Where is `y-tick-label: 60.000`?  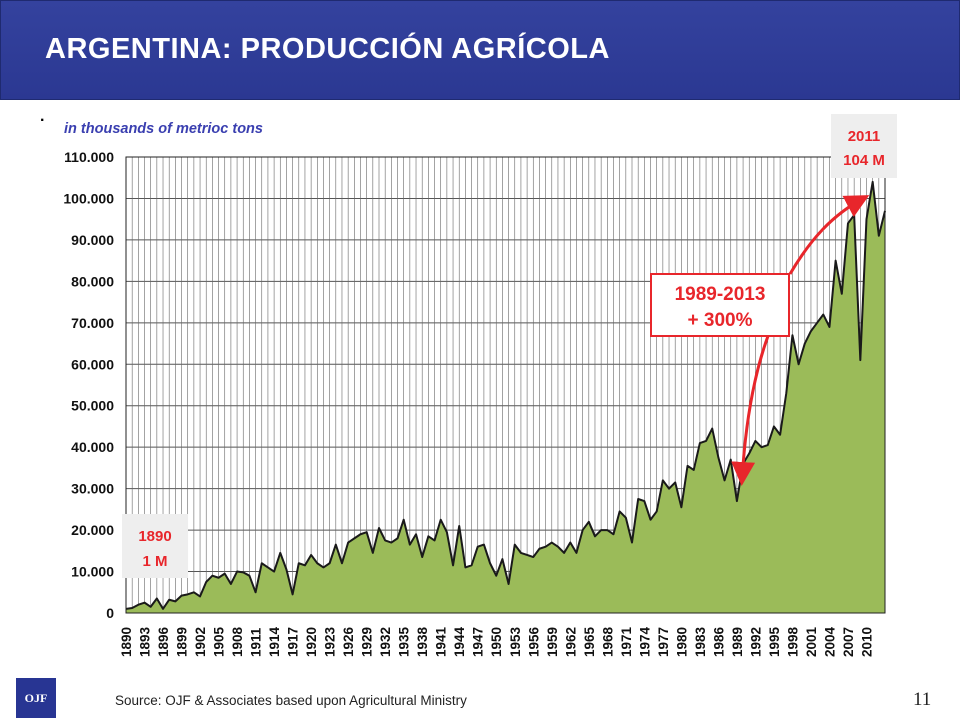
y-tick-label: 60.000 is located at coordinates (92, 364).